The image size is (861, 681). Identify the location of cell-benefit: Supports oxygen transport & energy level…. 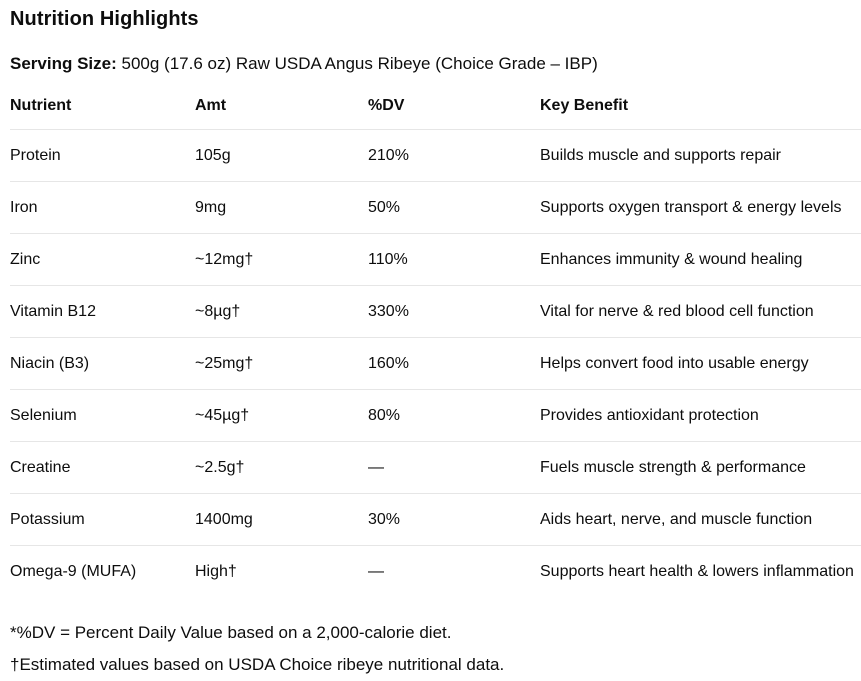
(700, 207).